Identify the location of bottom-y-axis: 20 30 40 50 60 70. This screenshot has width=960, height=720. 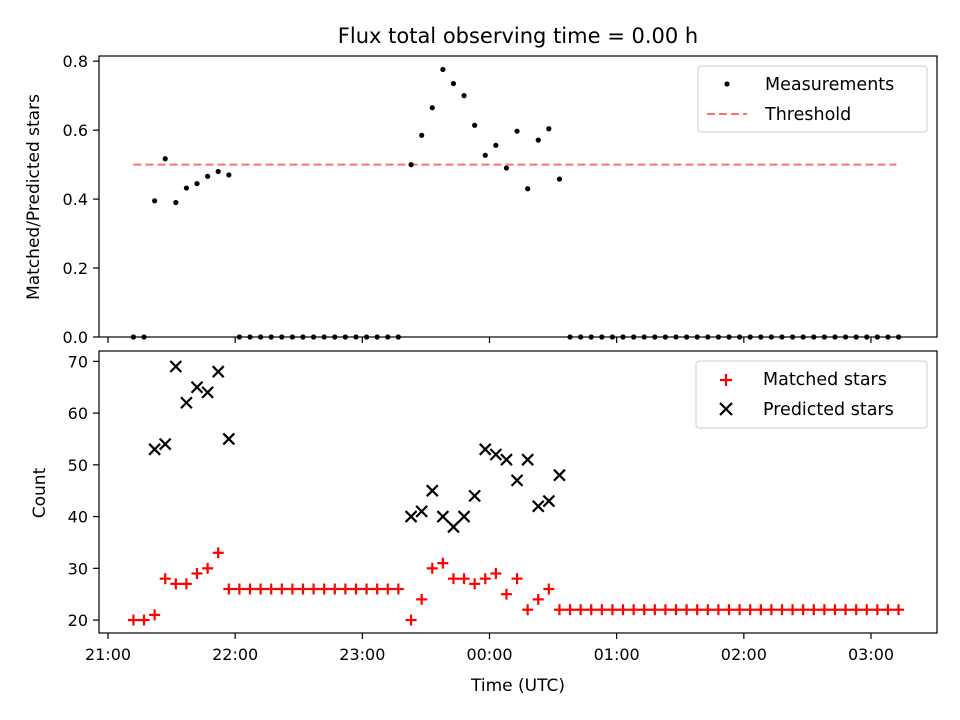
(83, 491).